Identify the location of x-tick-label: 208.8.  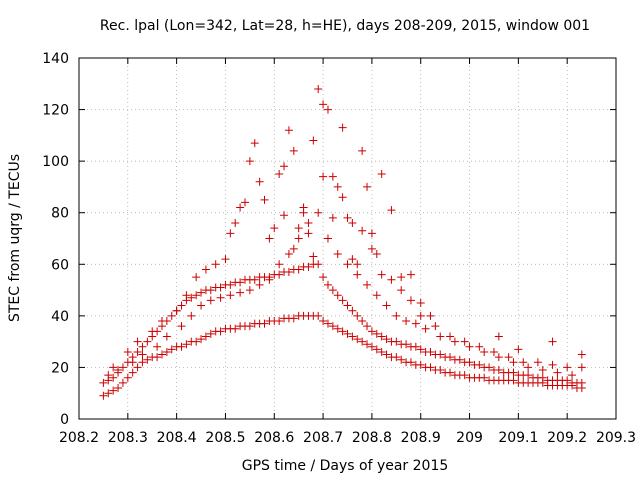
(372, 438).